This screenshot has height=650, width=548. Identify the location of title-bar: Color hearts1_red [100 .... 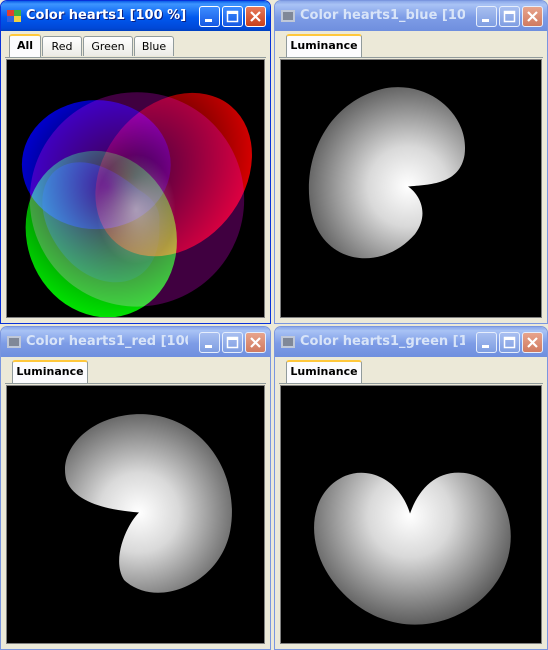
(135, 342).